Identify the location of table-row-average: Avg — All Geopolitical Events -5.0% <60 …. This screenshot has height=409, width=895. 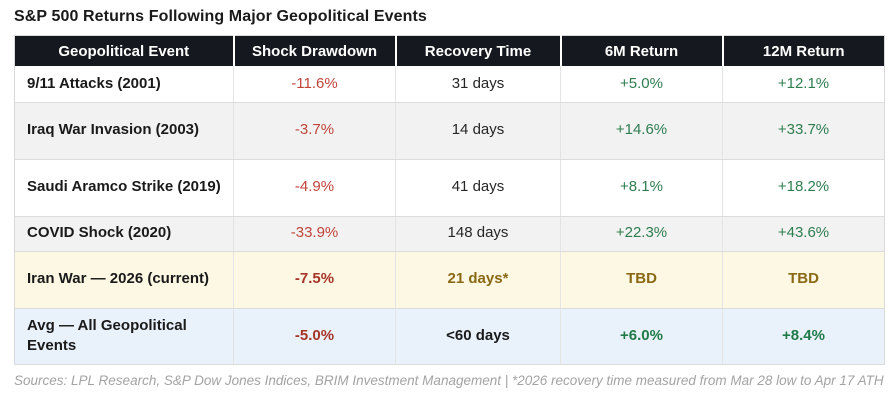
(449, 336).